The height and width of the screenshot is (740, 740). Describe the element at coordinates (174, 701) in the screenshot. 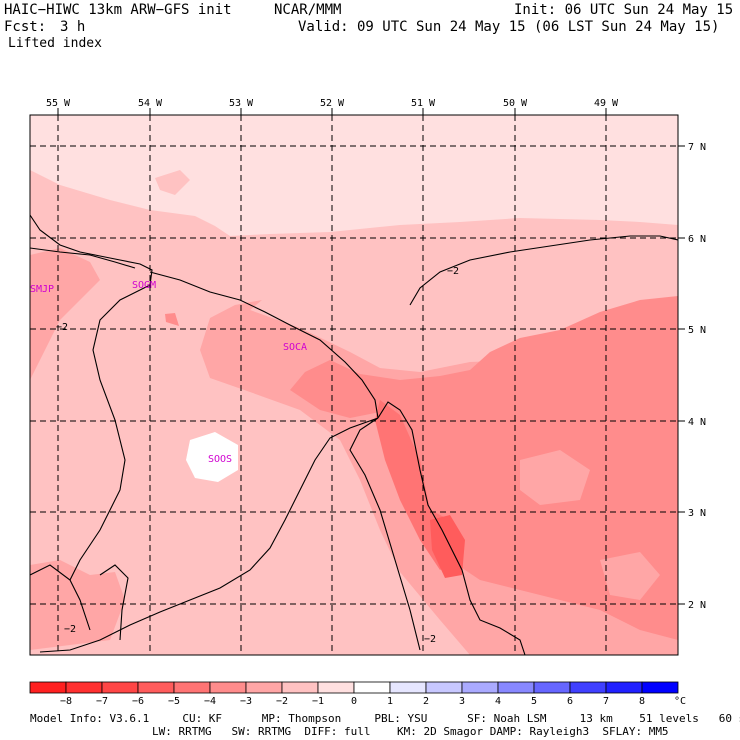

I see `colorbar-tick-label: −5` at that location.